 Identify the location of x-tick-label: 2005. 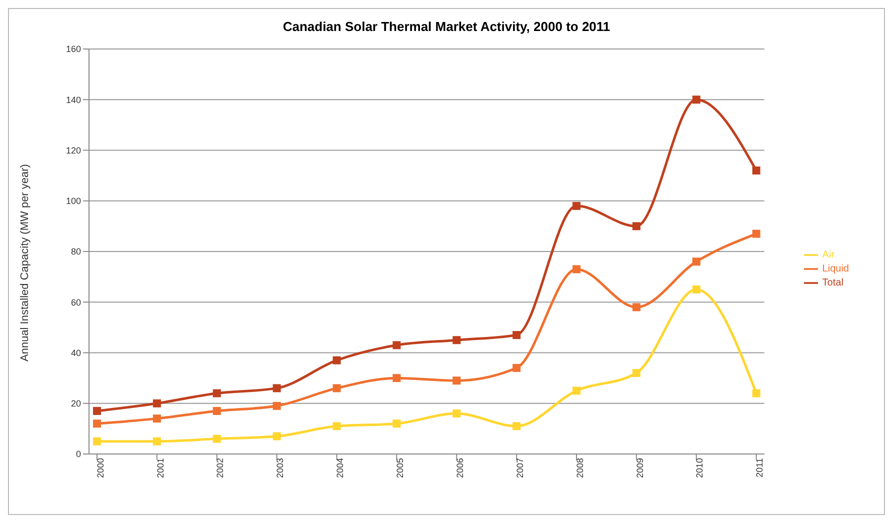
(400, 468).